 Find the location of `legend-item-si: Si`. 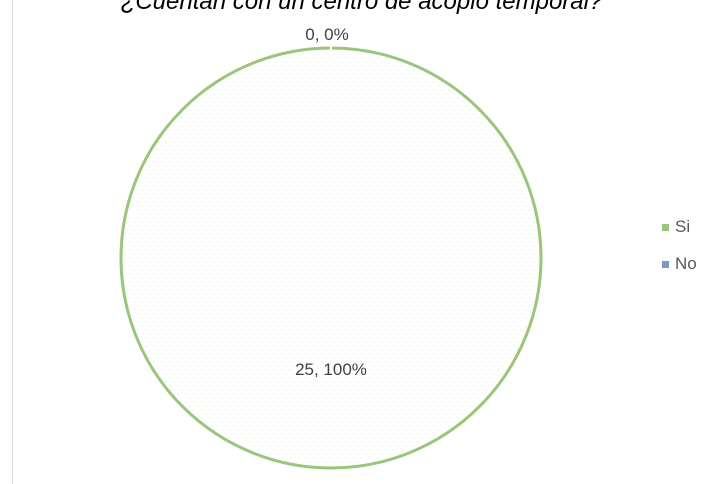

legend-item-si: Si is located at coordinates (679, 227).